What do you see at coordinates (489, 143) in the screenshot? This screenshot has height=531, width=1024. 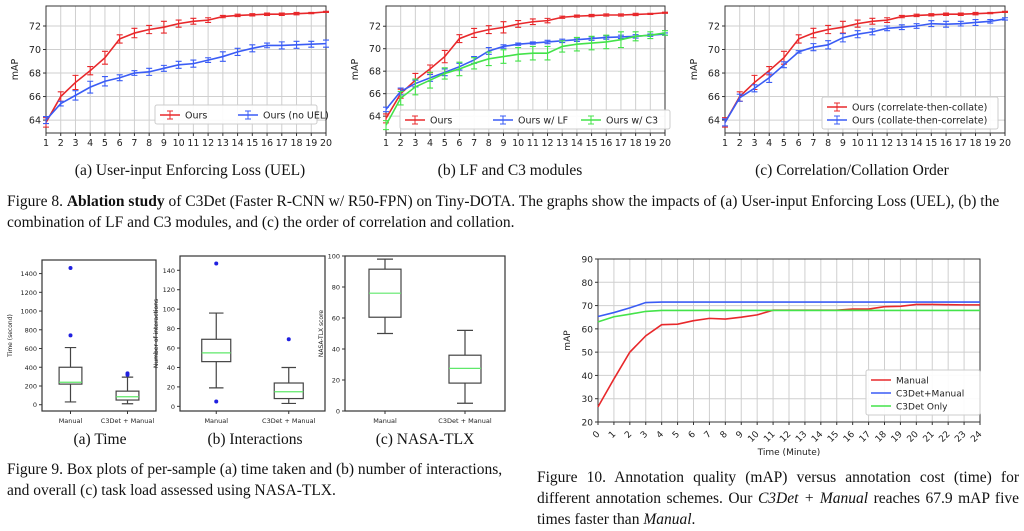 I see `x-tick-label: 8` at bounding box center [489, 143].